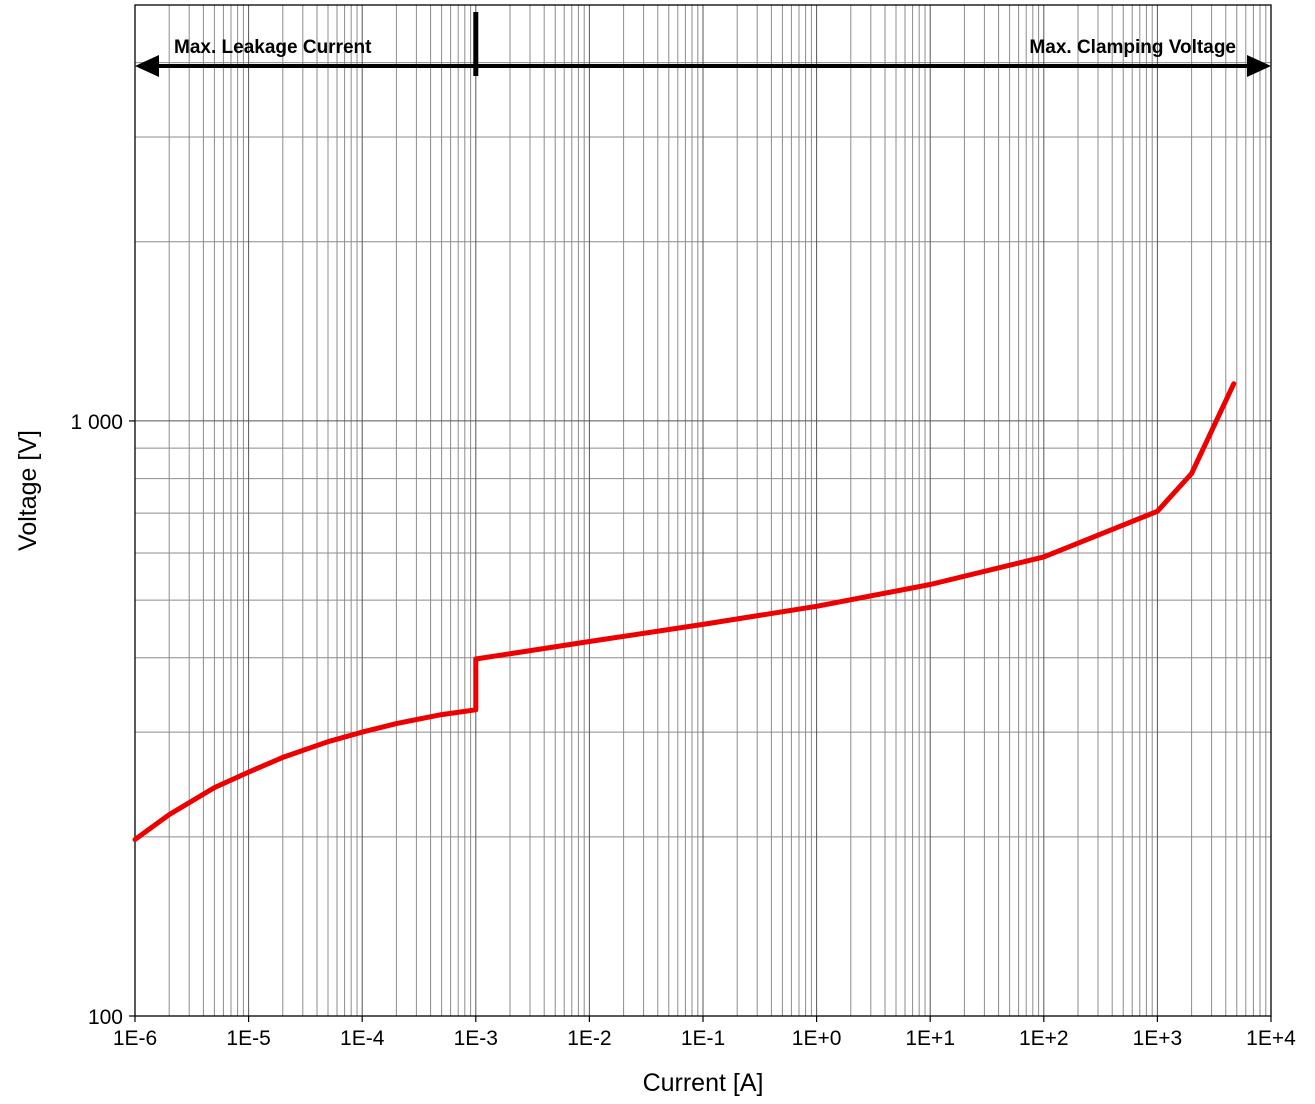 The width and height of the screenshot is (1315, 1104). Describe the element at coordinates (589, 1038) in the screenshot. I see `x-tick-label: 1E-2` at that location.